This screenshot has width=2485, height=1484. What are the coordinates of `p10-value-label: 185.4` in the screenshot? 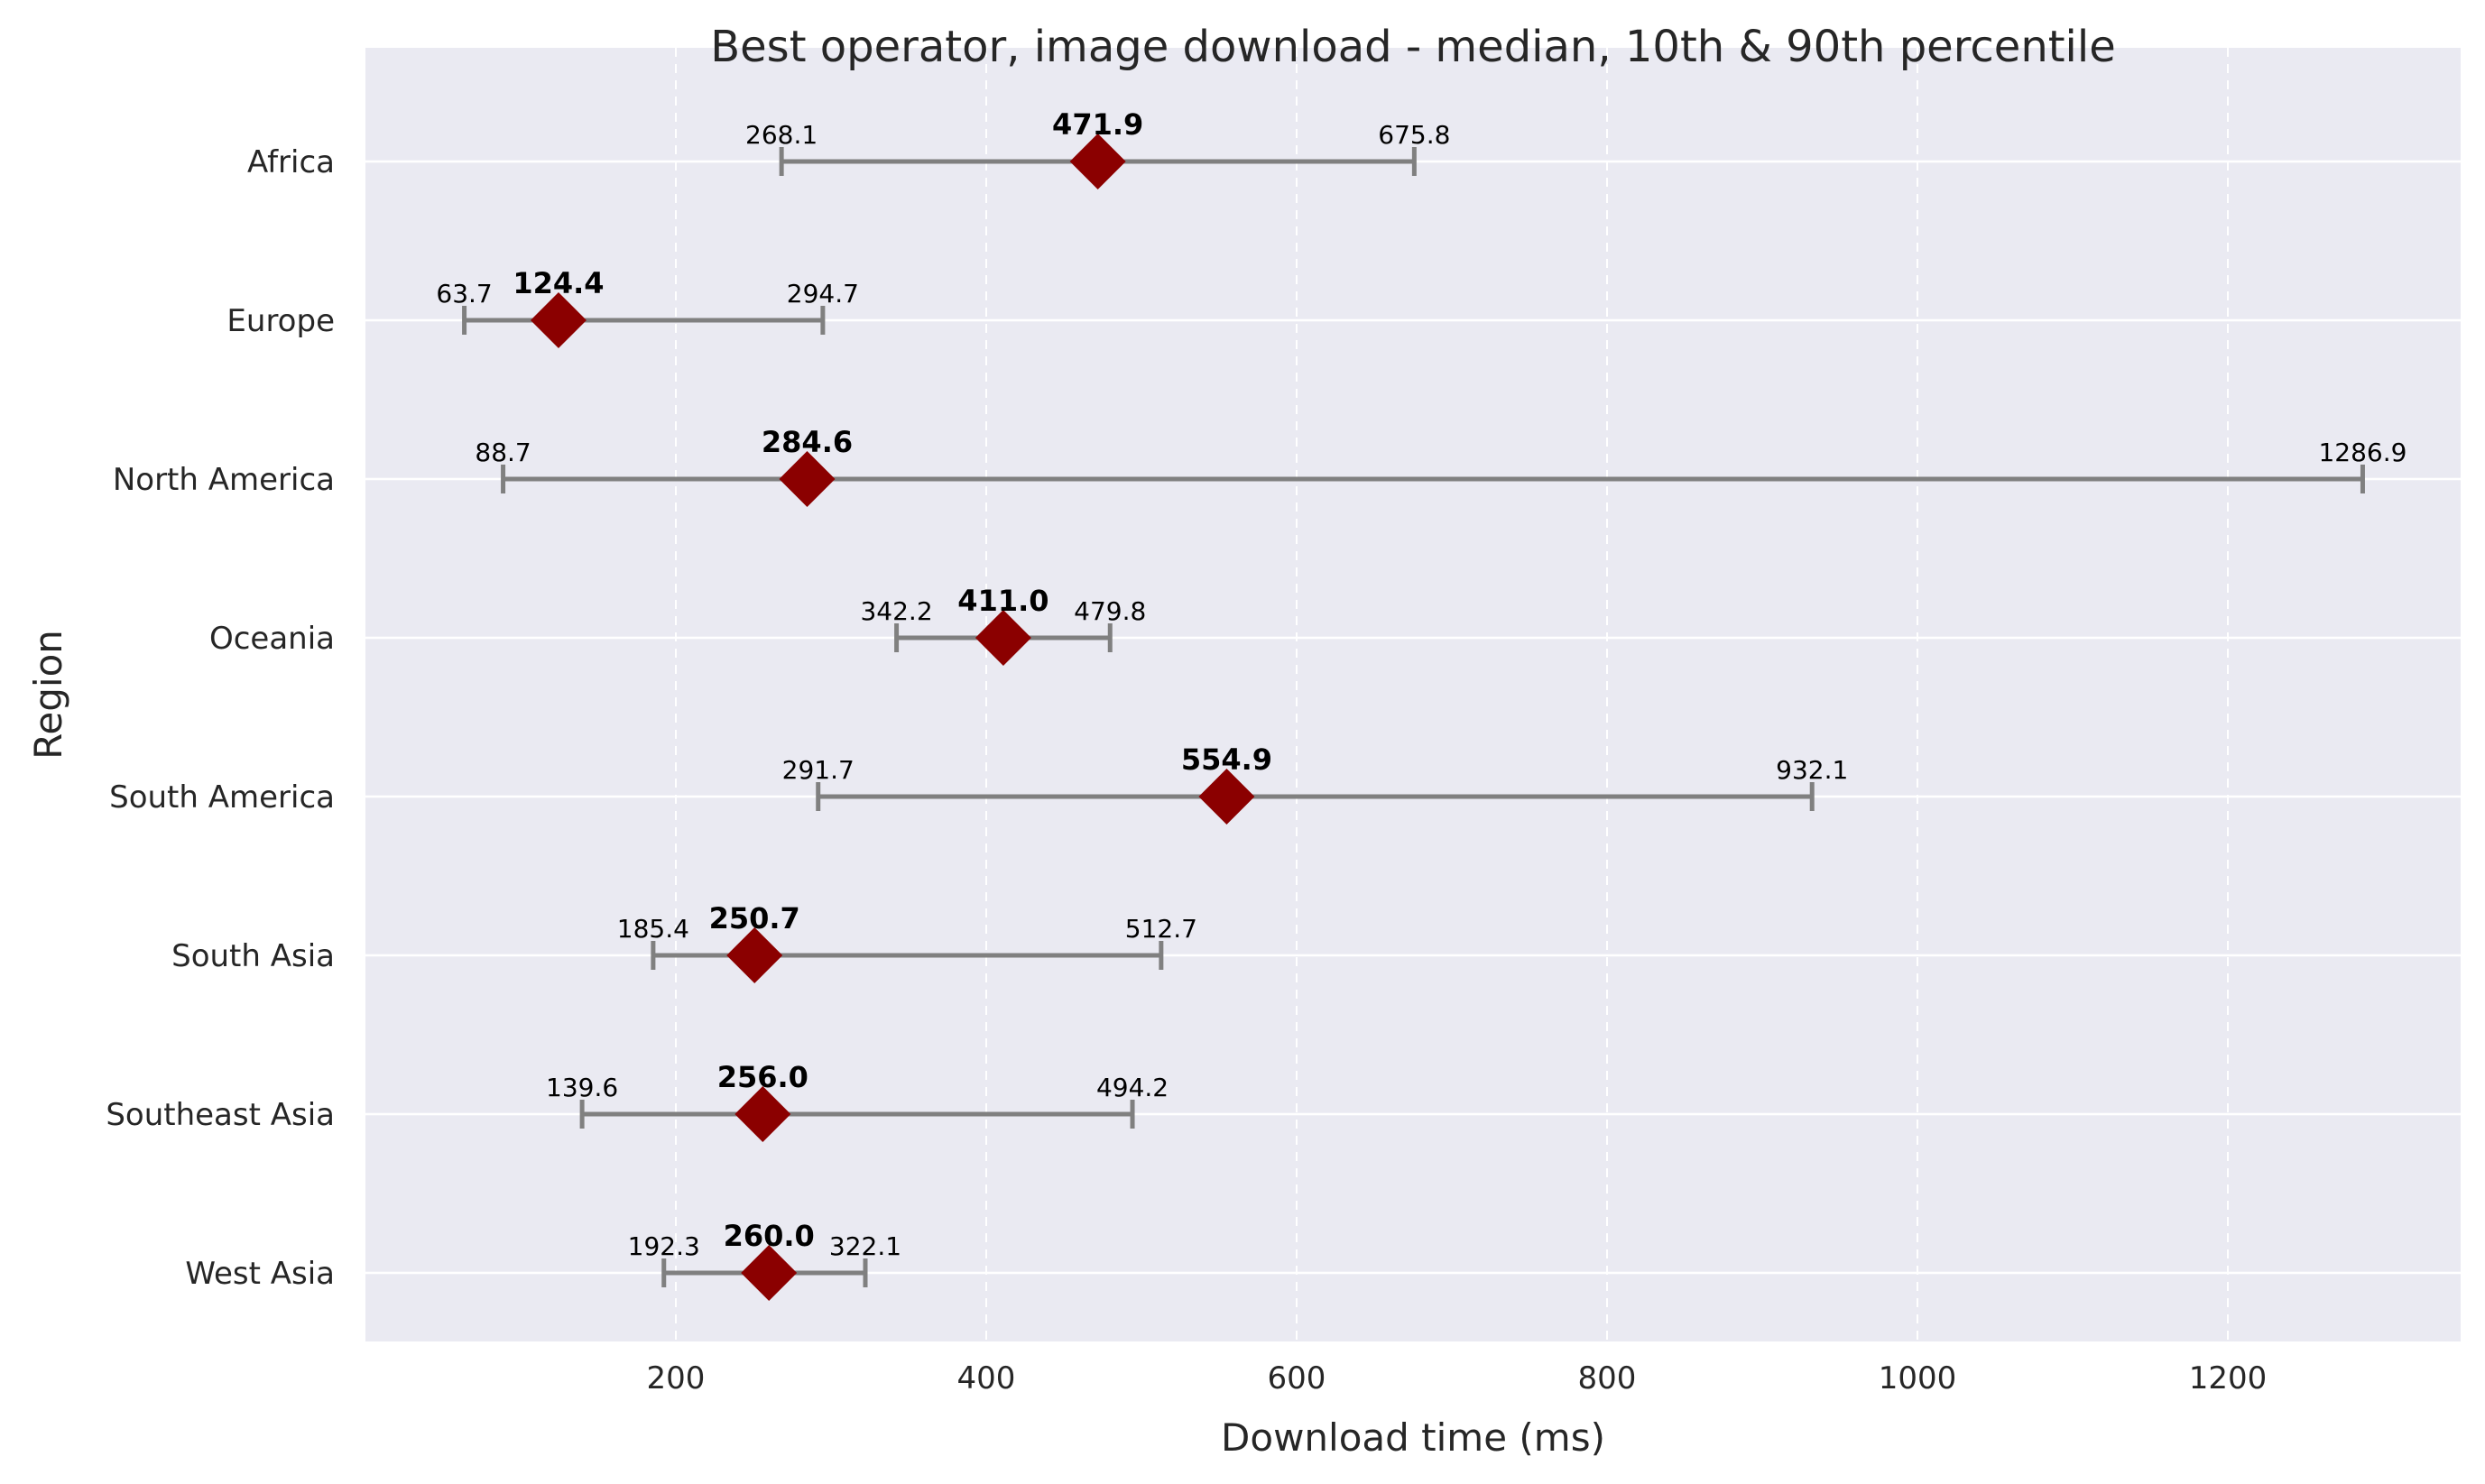 It's located at (653, 929).